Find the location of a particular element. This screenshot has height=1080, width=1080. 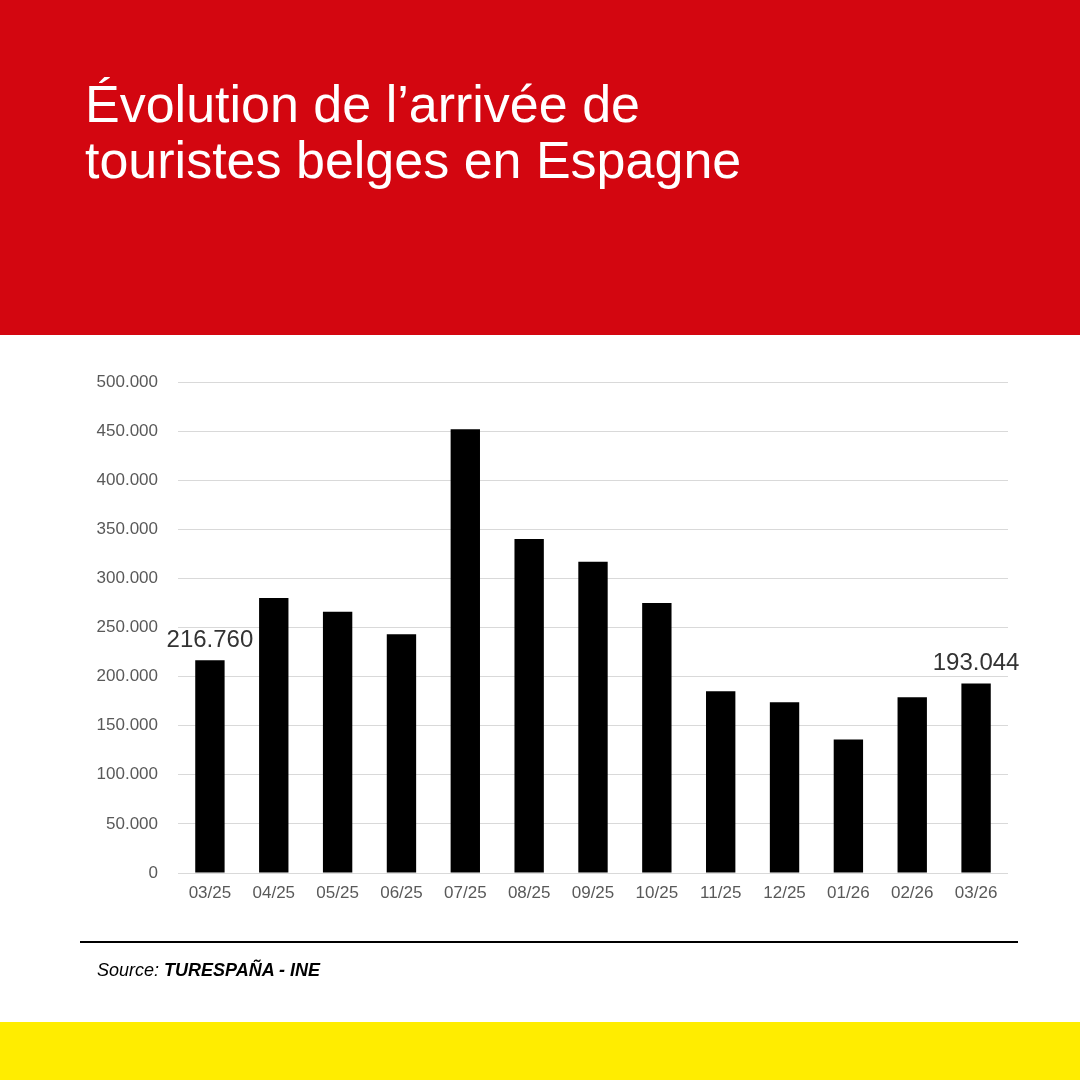

data-label: 216.760 is located at coordinates (210, 638).